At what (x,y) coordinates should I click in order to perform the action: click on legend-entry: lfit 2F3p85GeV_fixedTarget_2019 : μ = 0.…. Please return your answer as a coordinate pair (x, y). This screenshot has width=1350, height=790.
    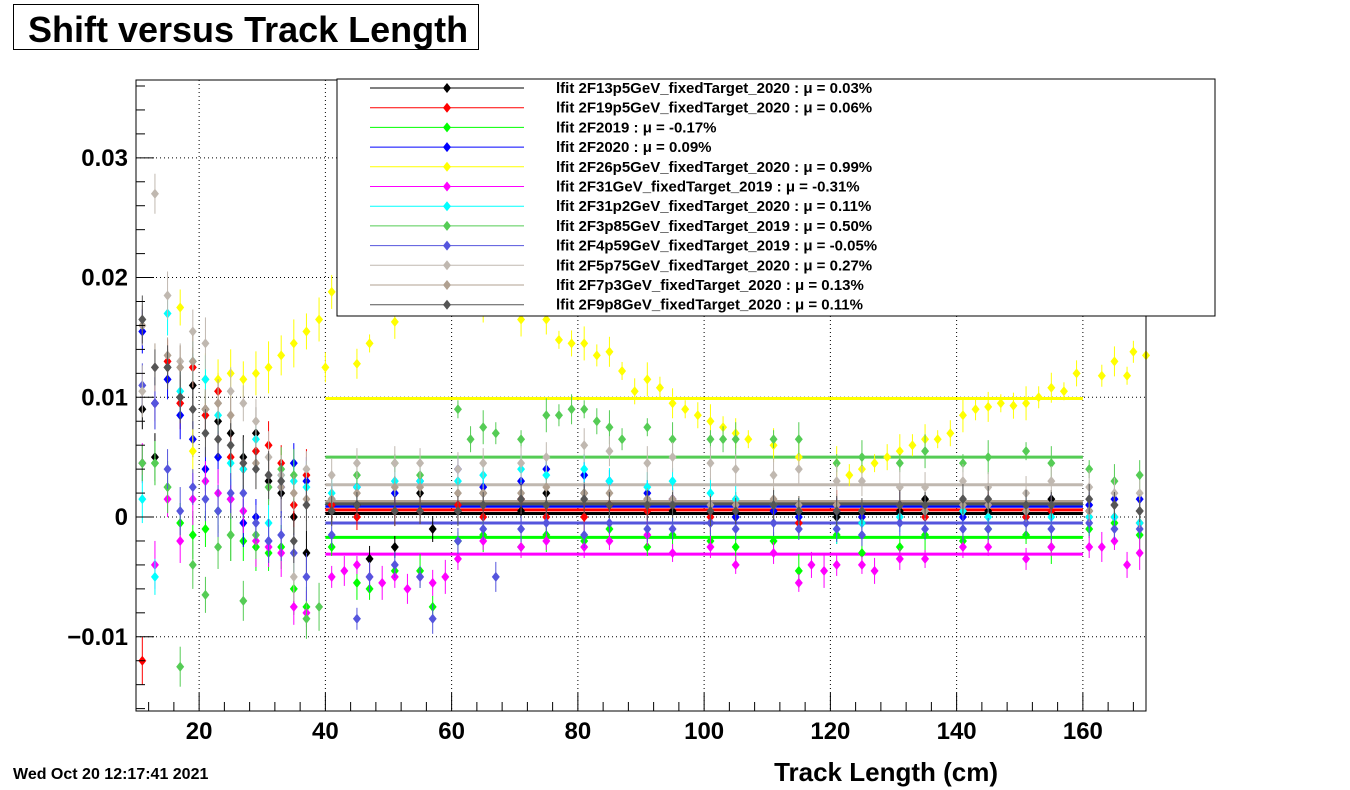
    Looking at the image, I should click on (714, 226).